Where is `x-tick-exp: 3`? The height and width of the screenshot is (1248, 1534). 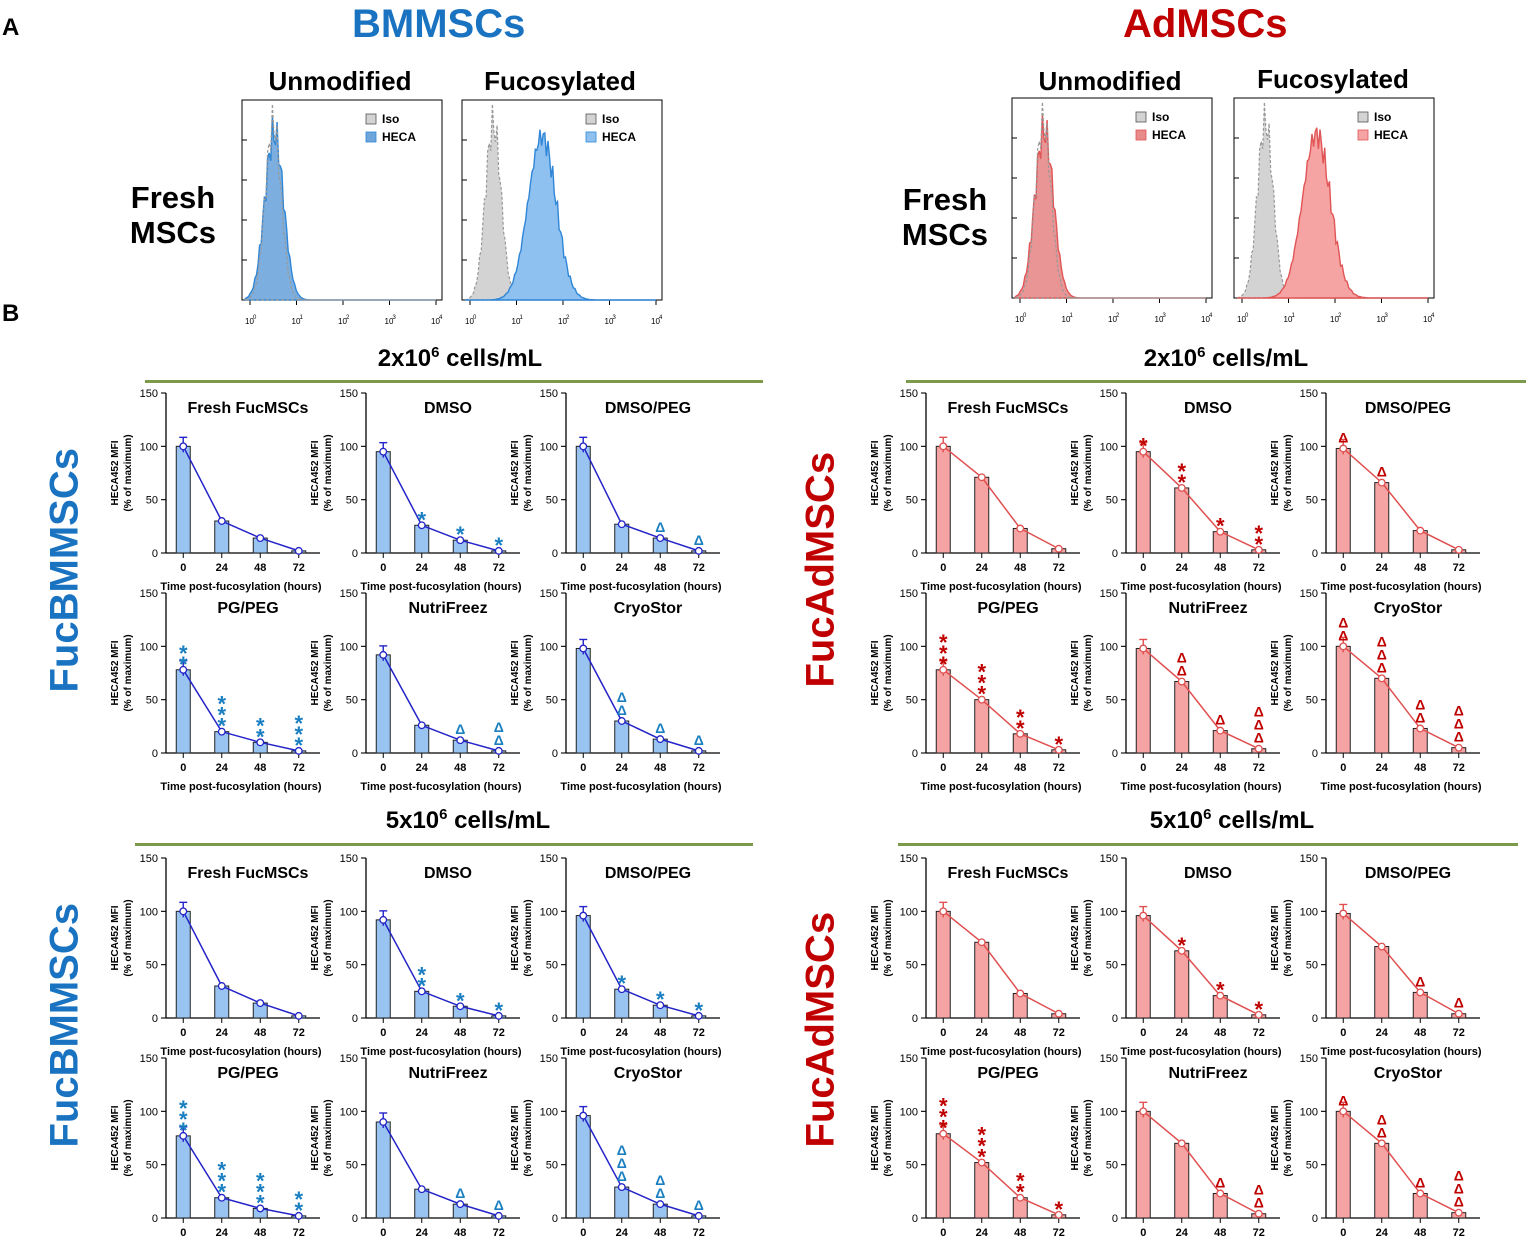
x-tick-exp: 3 is located at coordinates (1387, 316).